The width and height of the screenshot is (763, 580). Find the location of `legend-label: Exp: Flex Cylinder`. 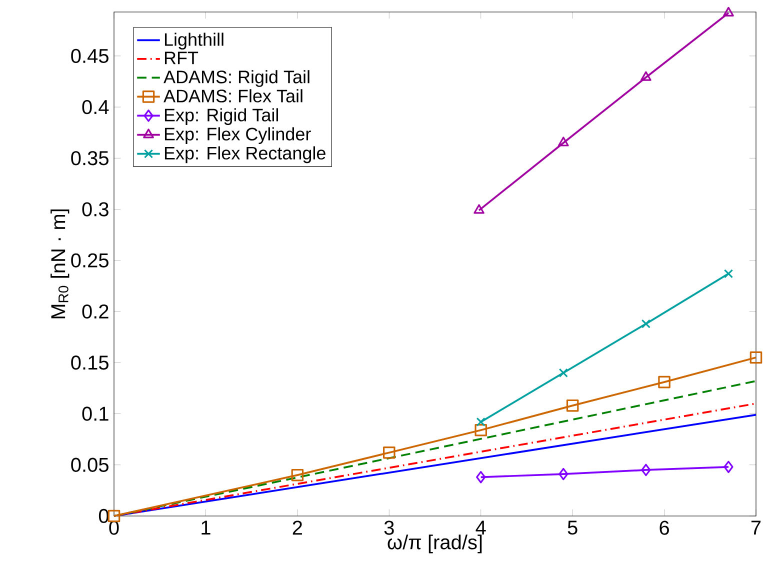

legend-label: Exp: Flex Cylinder is located at coordinates (237, 135).